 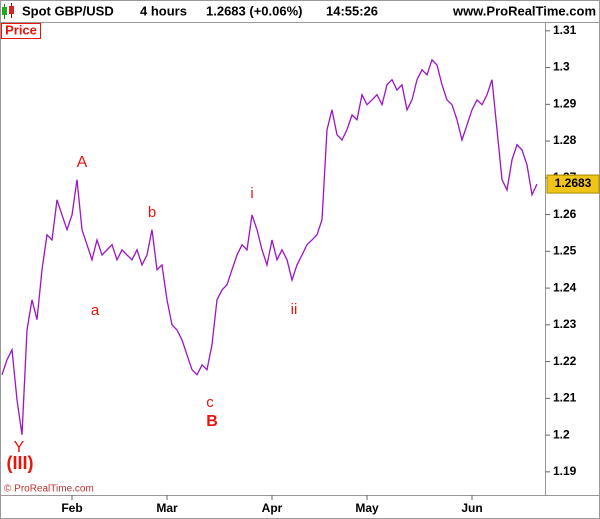 I want to click on wave-label: b, so click(x=152, y=212).